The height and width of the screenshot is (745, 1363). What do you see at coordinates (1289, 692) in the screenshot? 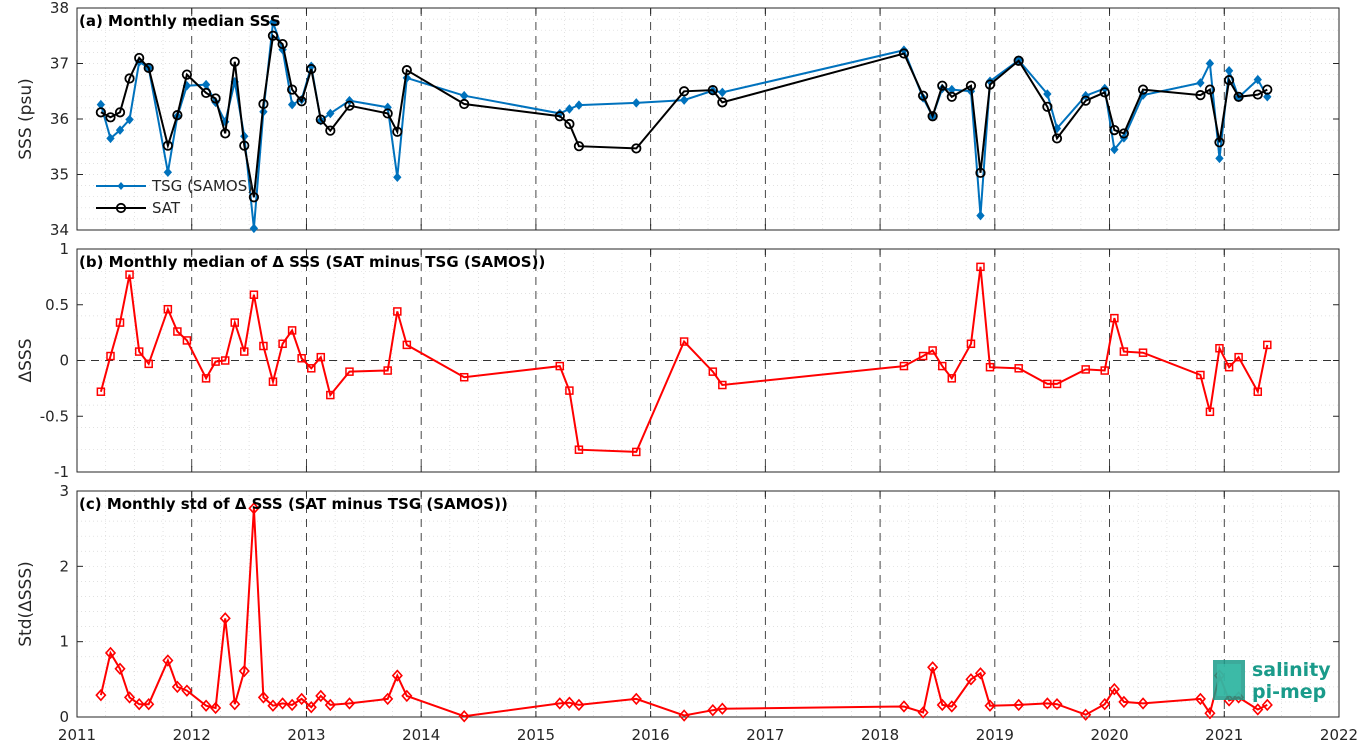
I see `logo-line-2: pi-mep` at bounding box center [1289, 692].